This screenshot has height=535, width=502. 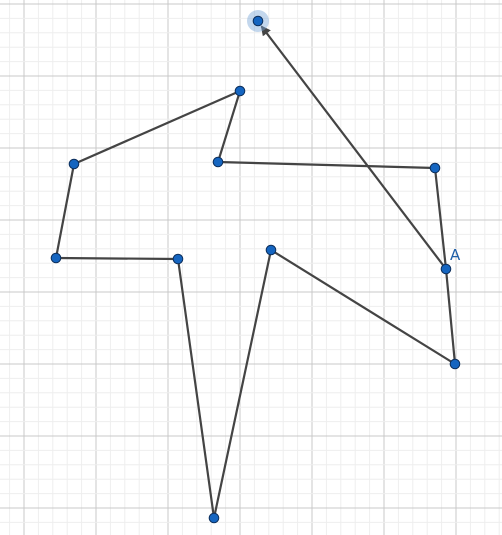 I want to click on point-selected, so click(x=258, y=21).